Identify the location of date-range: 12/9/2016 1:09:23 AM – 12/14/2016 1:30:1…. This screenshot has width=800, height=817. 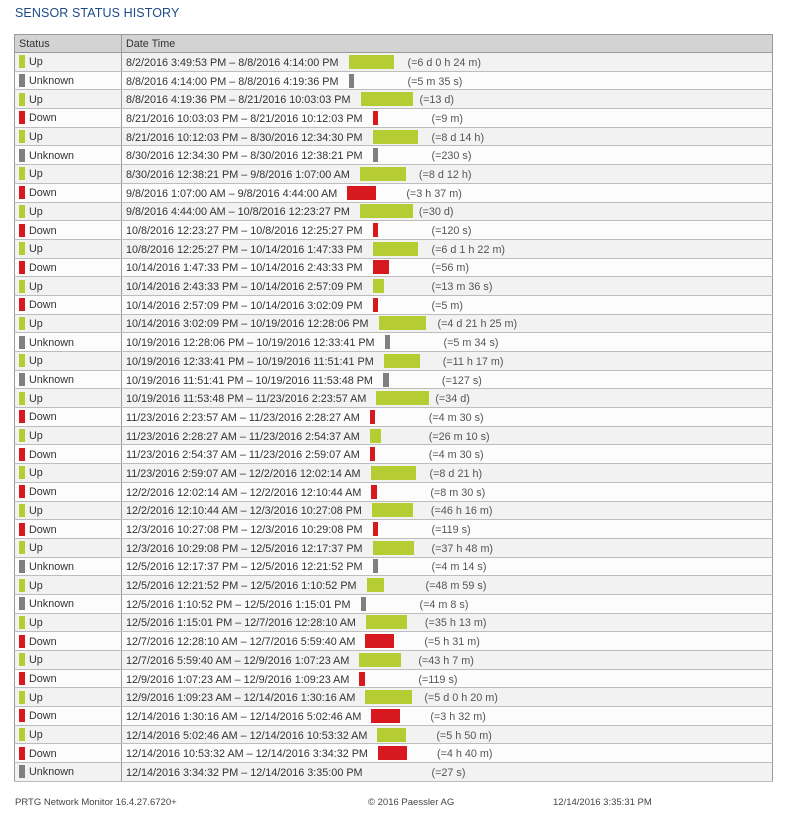
(241, 698).